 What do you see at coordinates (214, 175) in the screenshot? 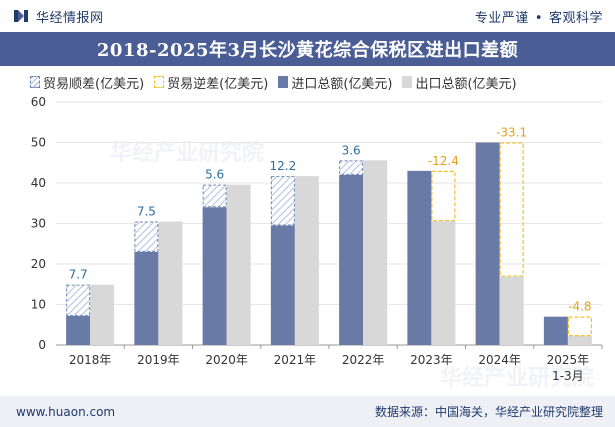
I see `data-label-surplus: 5.6` at bounding box center [214, 175].